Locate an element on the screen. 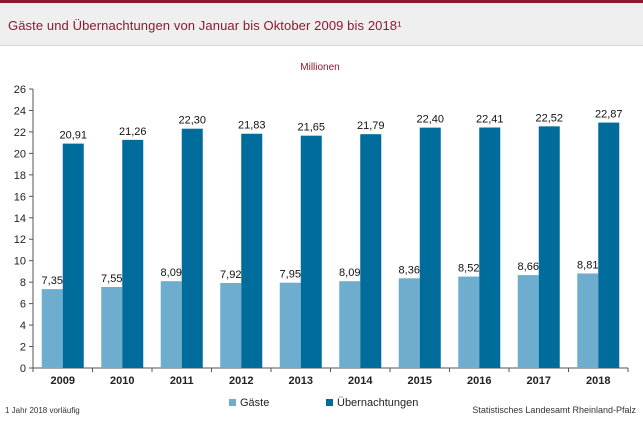 This screenshot has width=643, height=422. x-tick-label: 2011 is located at coordinates (182, 381).